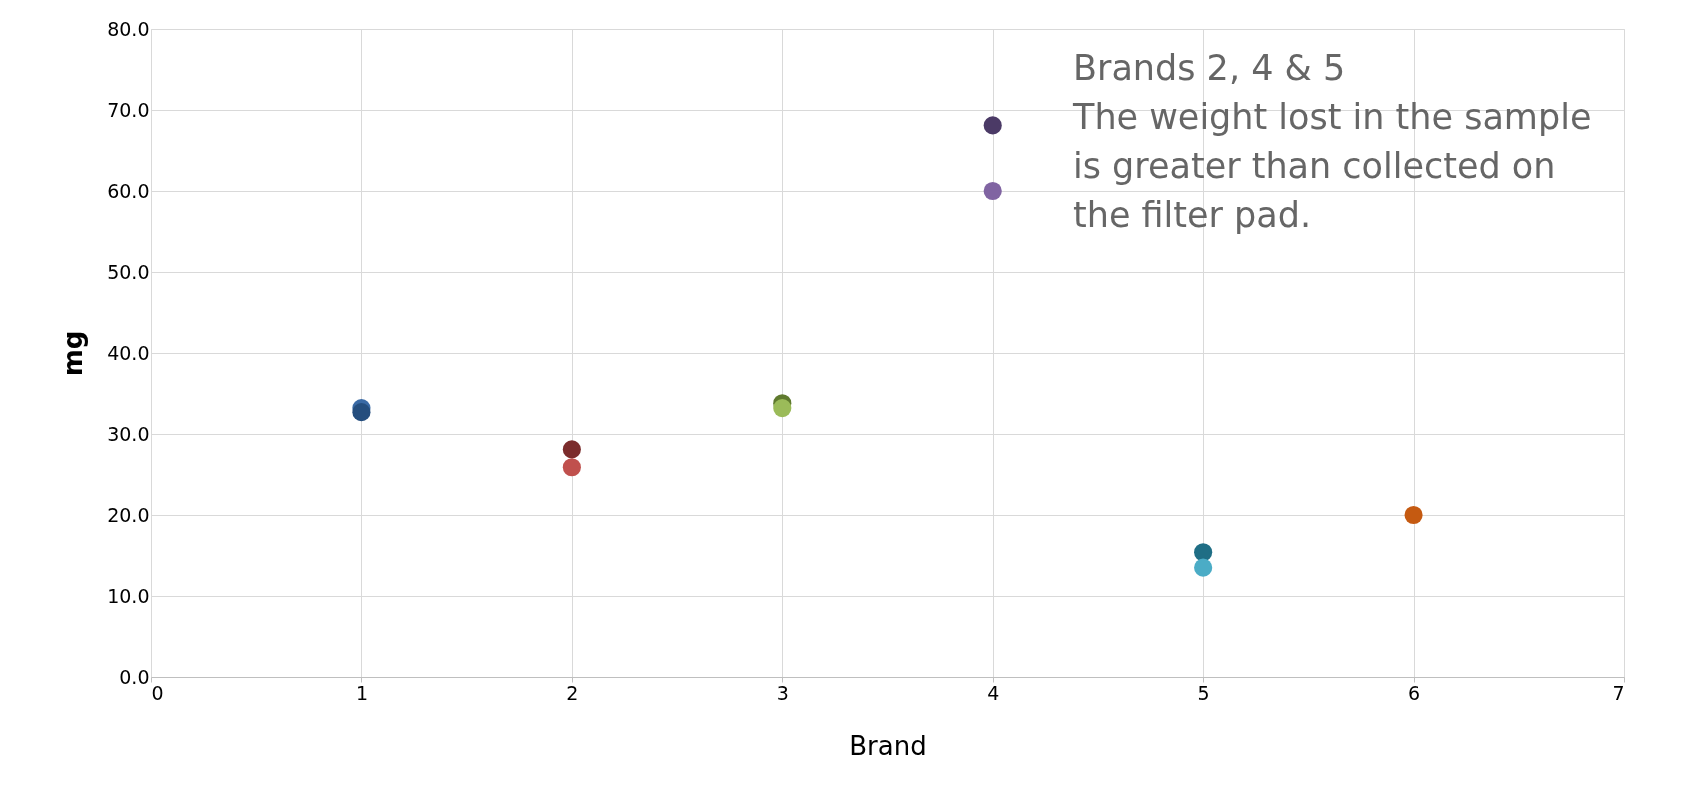  Describe the element at coordinates (572, 692) in the screenshot. I see `x-tick-label: 2` at that location.